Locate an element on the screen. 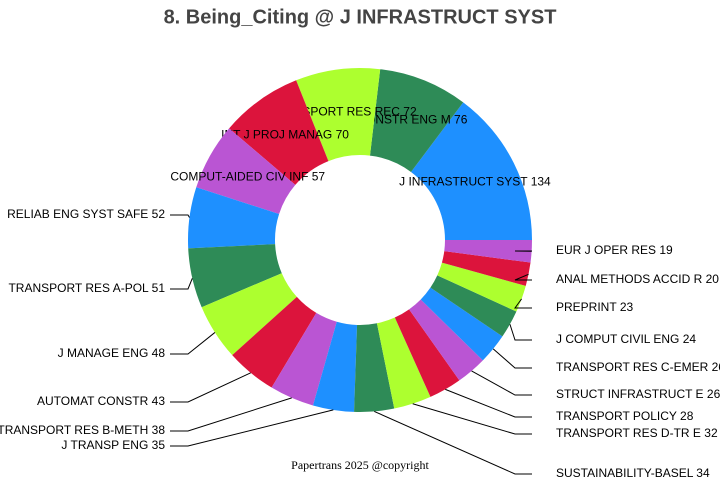 Image resolution: width=720 pixels, height=480 pixels. label-value: 19 is located at coordinates (666, 250).